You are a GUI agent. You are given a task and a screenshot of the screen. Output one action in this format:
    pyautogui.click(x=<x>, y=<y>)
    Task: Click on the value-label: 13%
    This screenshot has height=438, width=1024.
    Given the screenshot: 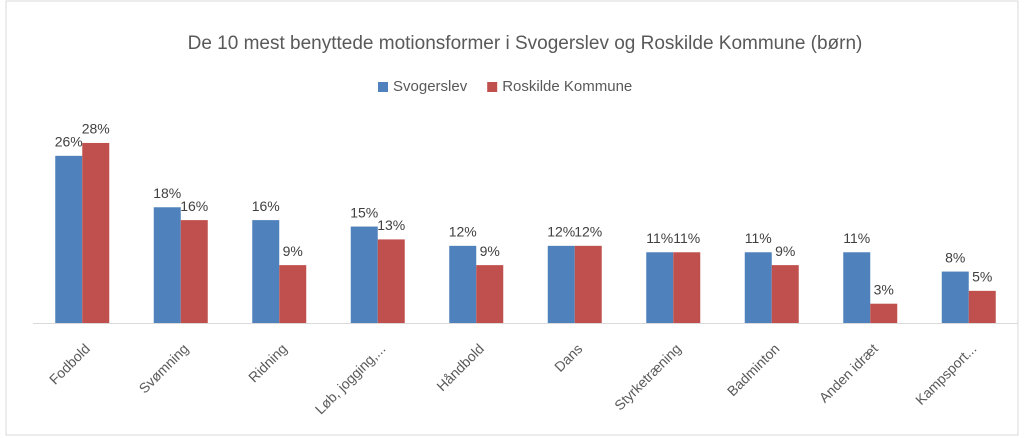 What is the action you would take?
    pyautogui.click(x=391, y=225)
    